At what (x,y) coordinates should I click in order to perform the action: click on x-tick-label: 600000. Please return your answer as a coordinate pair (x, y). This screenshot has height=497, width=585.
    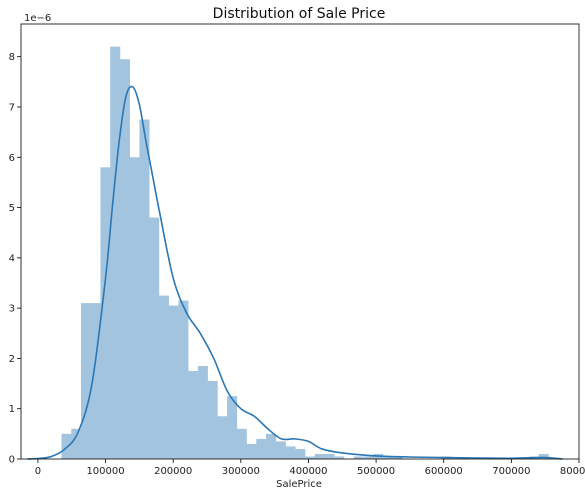
    Looking at the image, I should click on (444, 471).